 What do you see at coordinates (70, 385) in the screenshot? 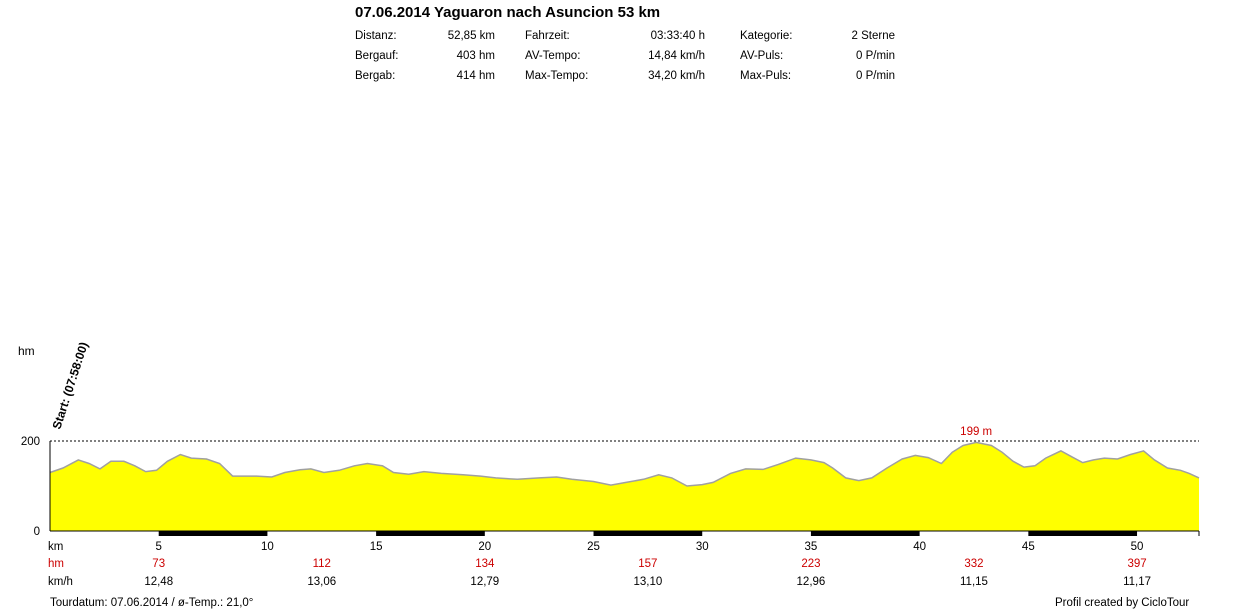
I see `start-time-label: Start: (07:58:00)` at bounding box center [70, 385].